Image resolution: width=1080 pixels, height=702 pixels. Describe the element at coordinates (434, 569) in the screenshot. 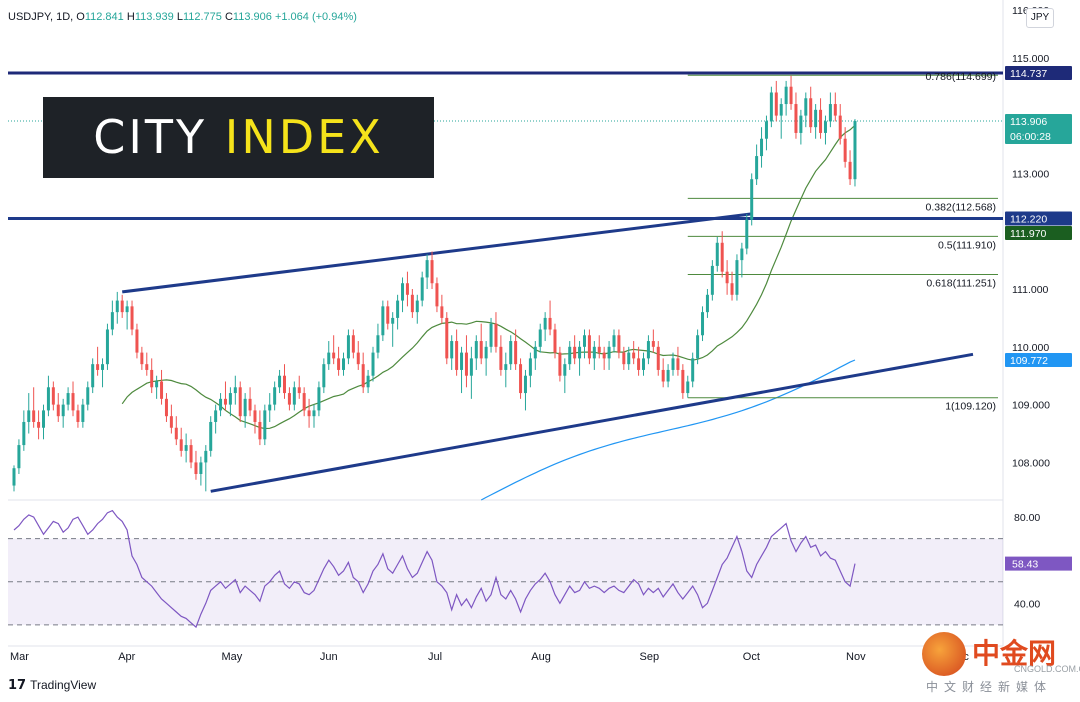

I see `rsi-line` at that location.